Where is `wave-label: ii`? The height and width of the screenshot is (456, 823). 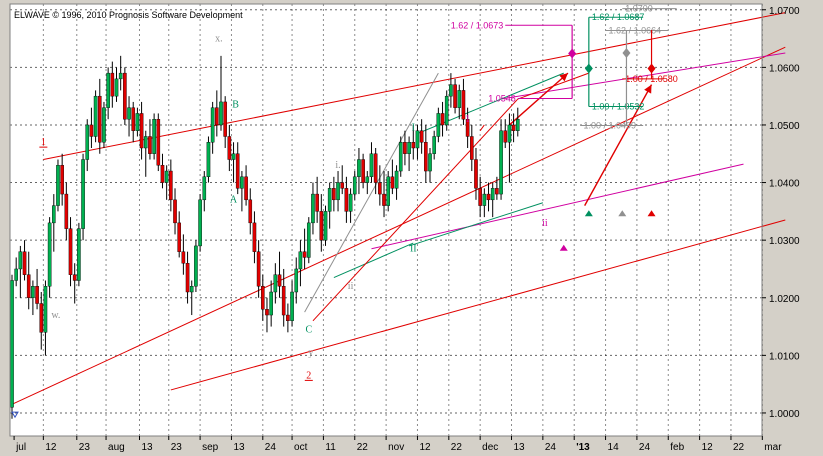
wave-label: ii is located at coordinates (545, 223).